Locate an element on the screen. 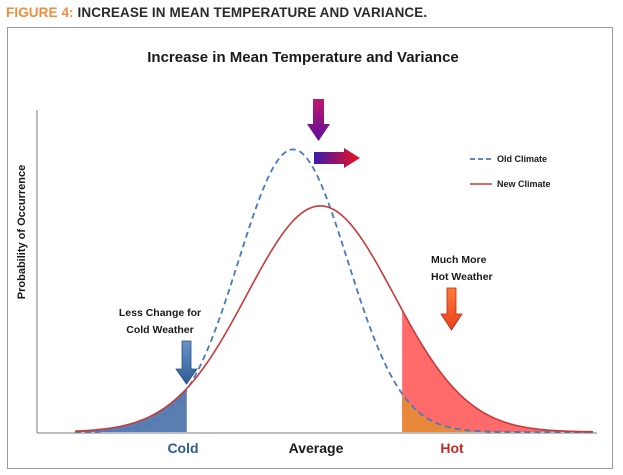 This screenshot has height=475, width=623. legend-new-climate-label: New Climate is located at coordinates (524, 184).